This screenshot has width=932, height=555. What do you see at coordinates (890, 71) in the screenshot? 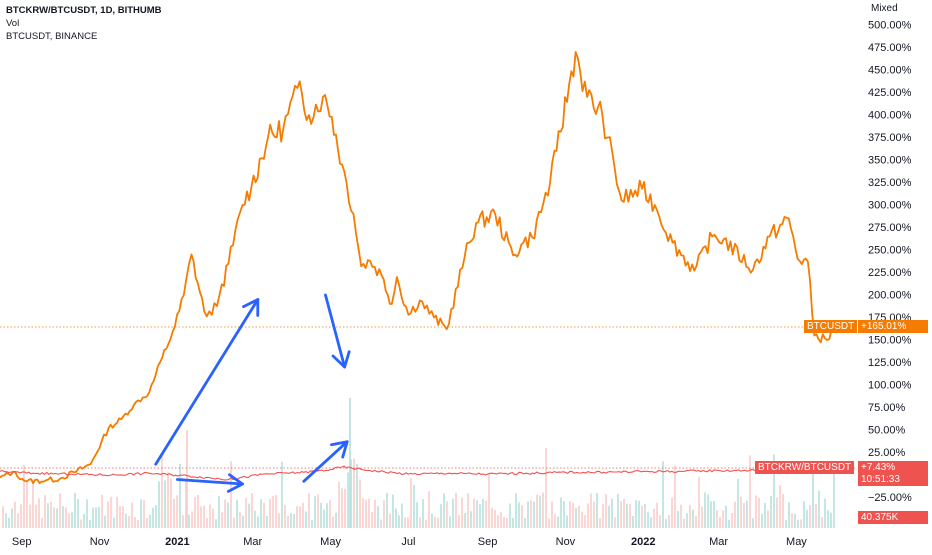
I see `y-tick-label: 450.00%` at bounding box center [890, 71].